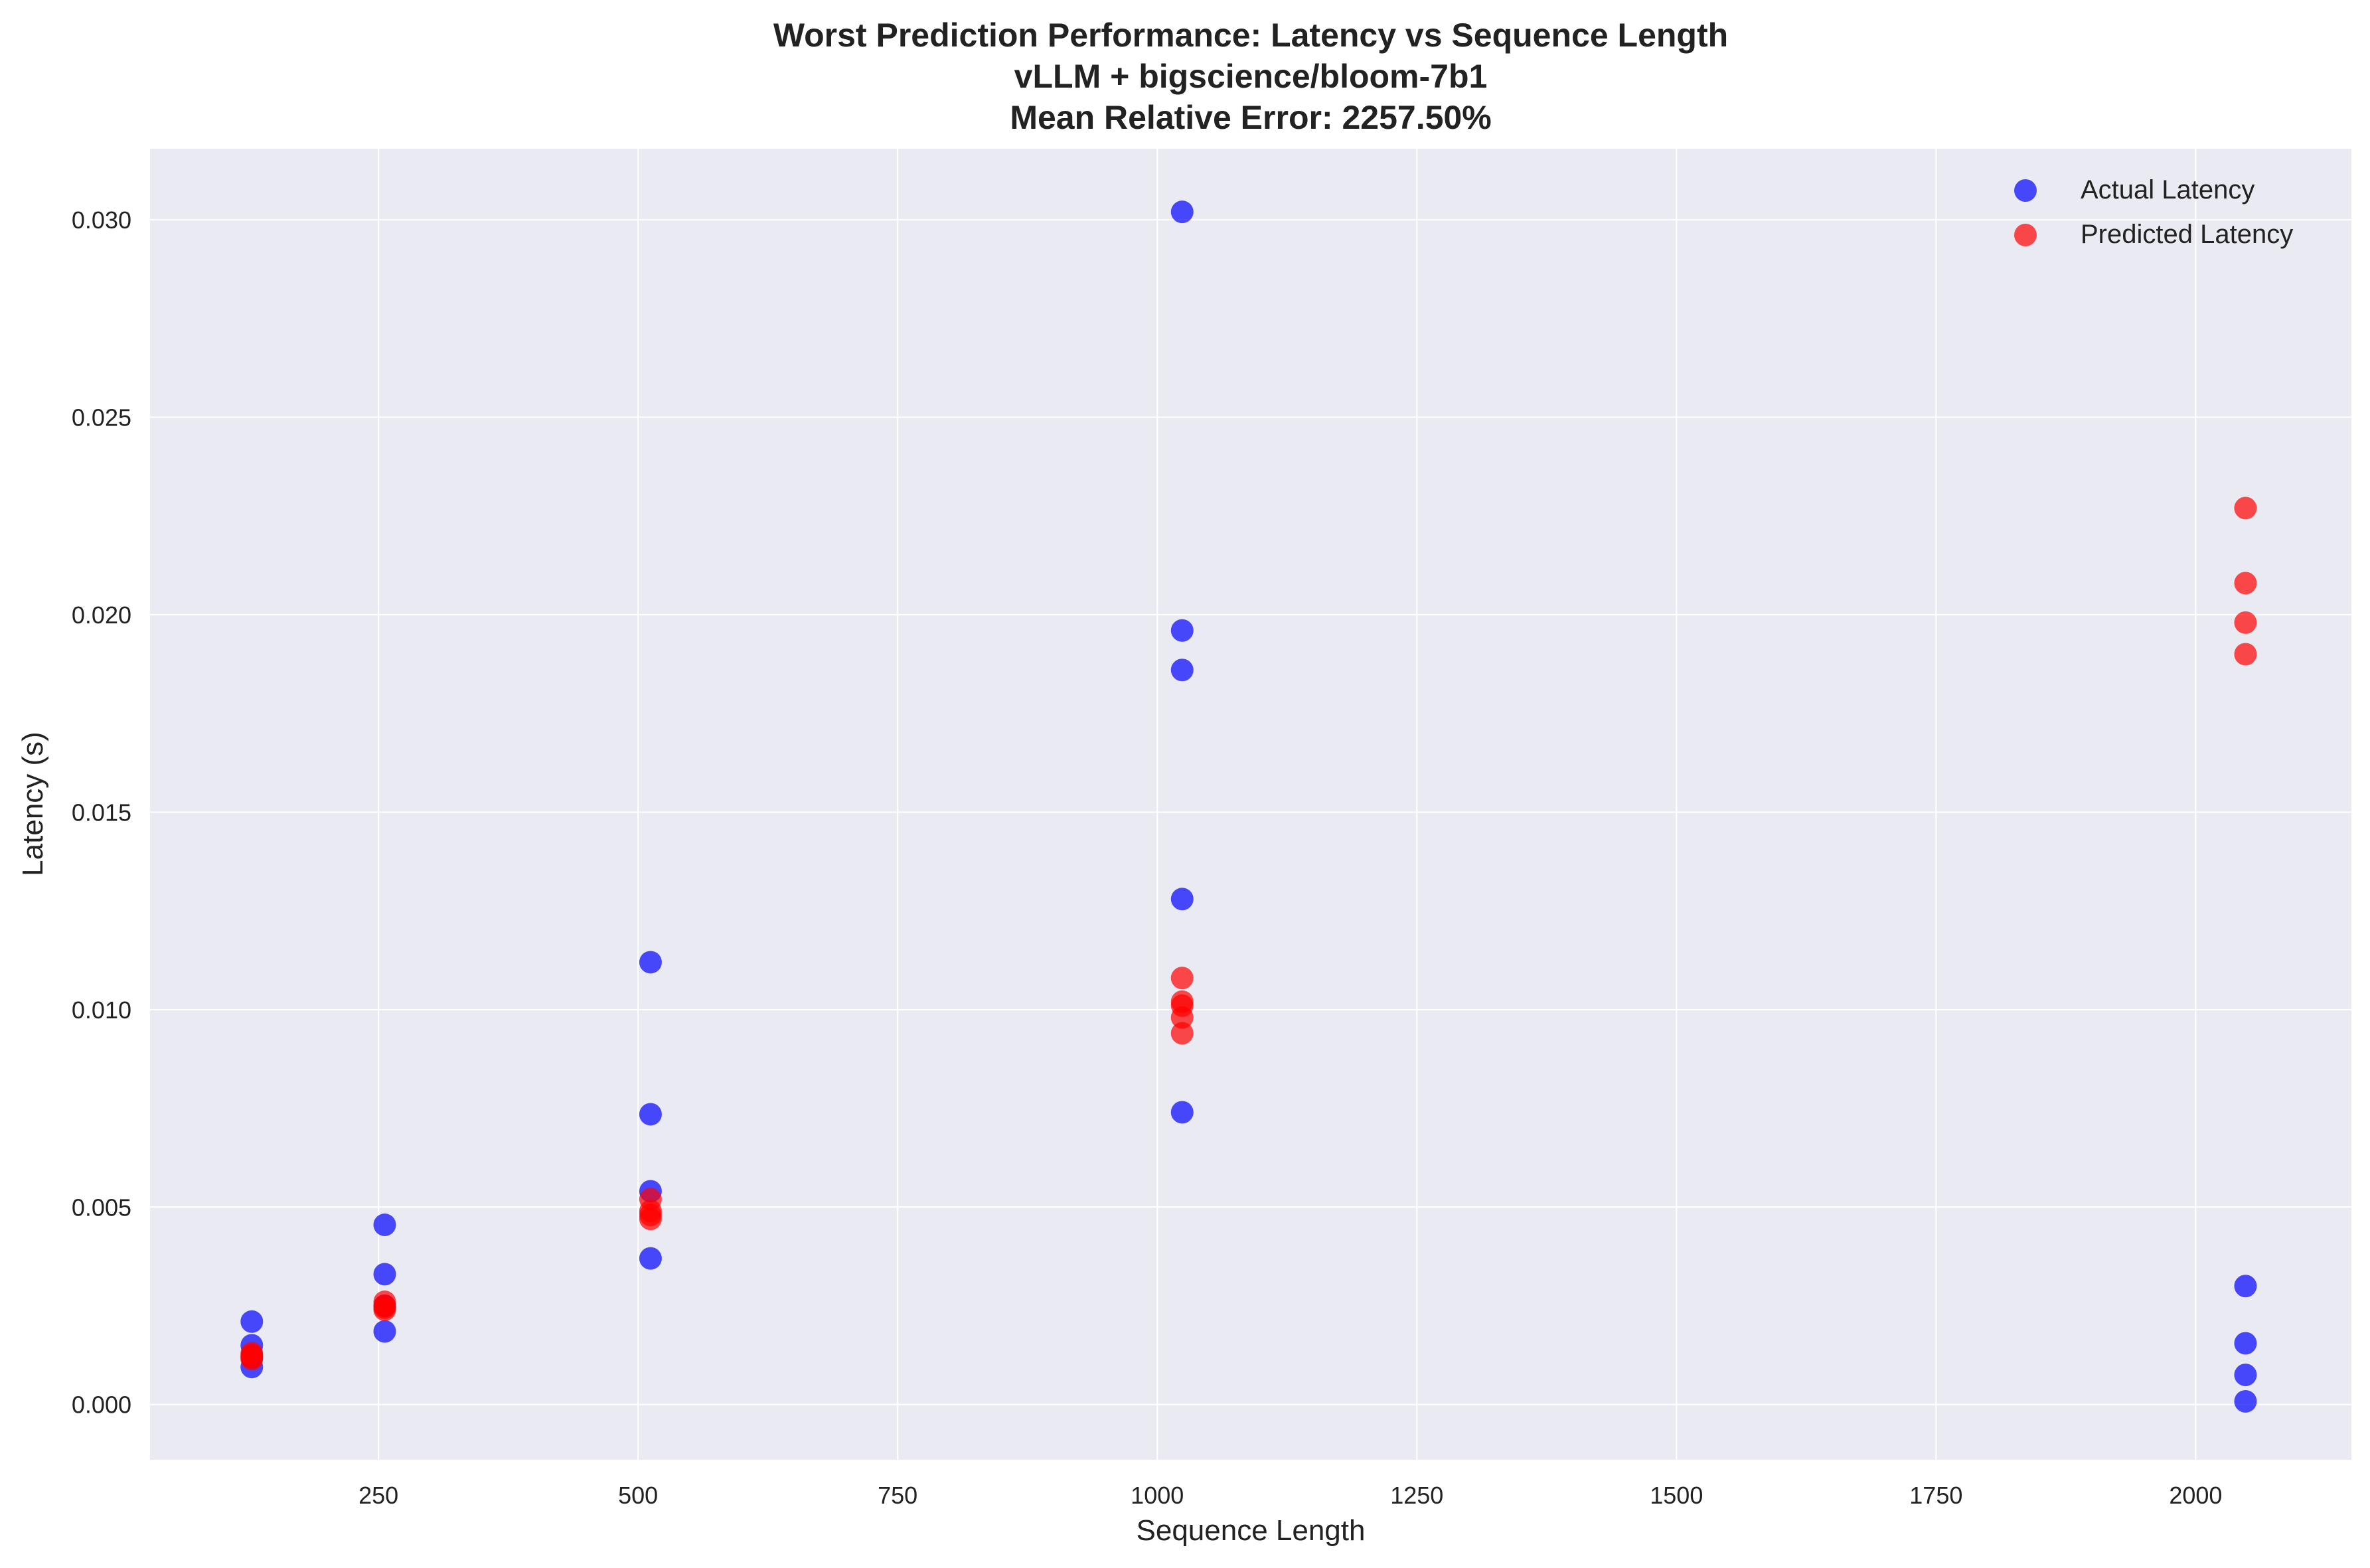 This screenshot has width=2370, height=1568. I want to click on y-tick-label: 0.010, so click(101, 1010).